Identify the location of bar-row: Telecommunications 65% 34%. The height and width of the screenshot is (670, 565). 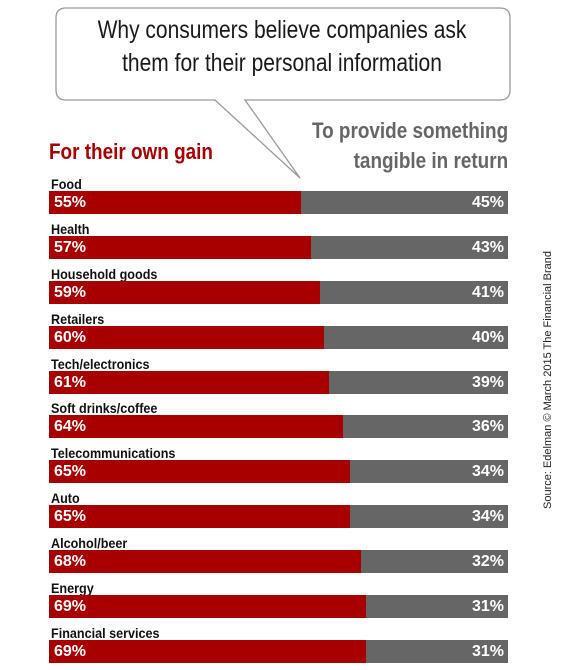
(278, 467).